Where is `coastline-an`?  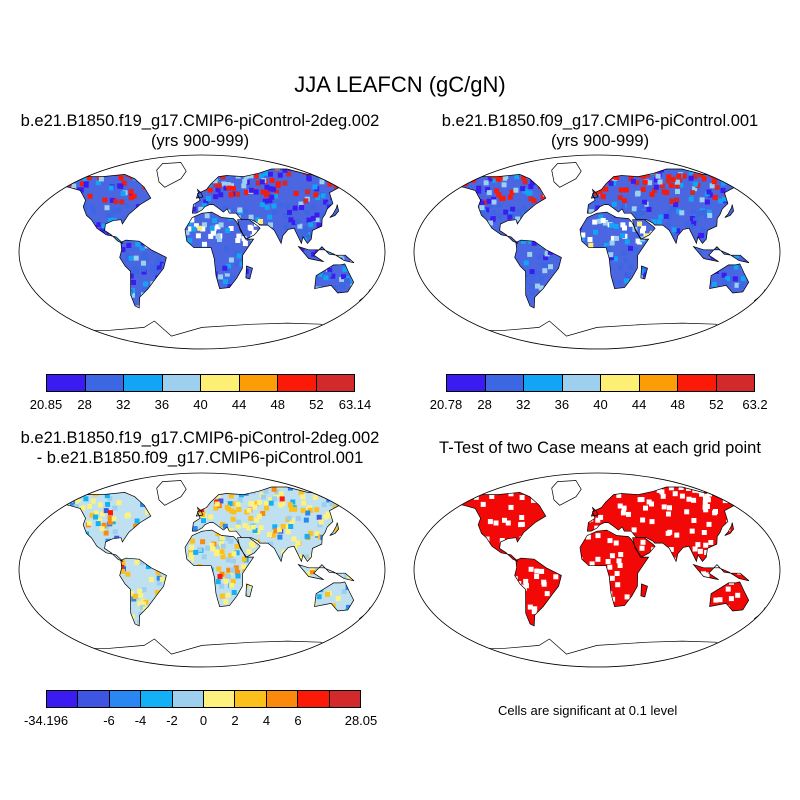 coastline-an is located at coordinates (597, 652).